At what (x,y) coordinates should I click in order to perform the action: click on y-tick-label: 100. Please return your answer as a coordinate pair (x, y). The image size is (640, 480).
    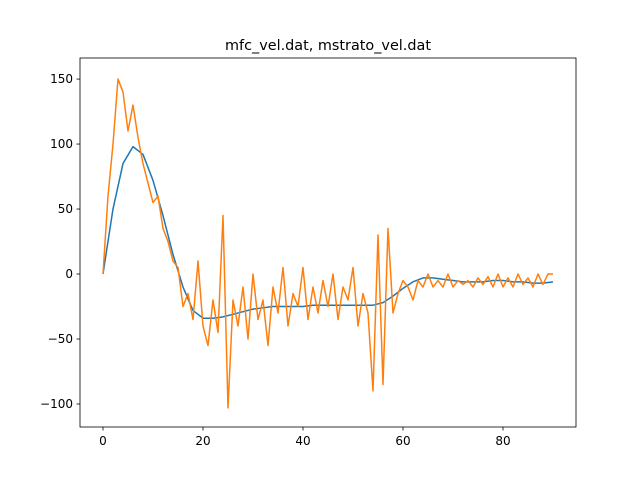
    Looking at the image, I should click on (61, 144).